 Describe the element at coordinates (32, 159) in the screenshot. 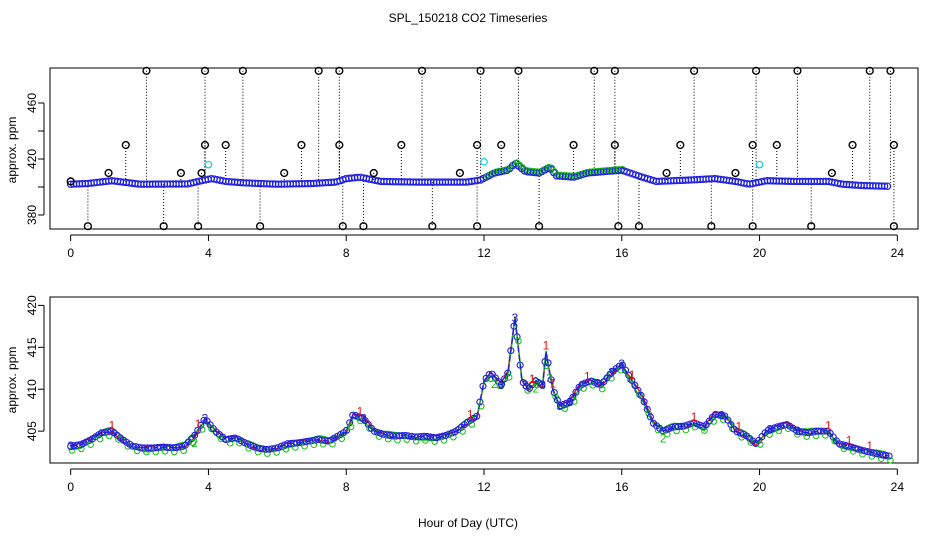

I see `top-y-tick-label: 420` at that location.